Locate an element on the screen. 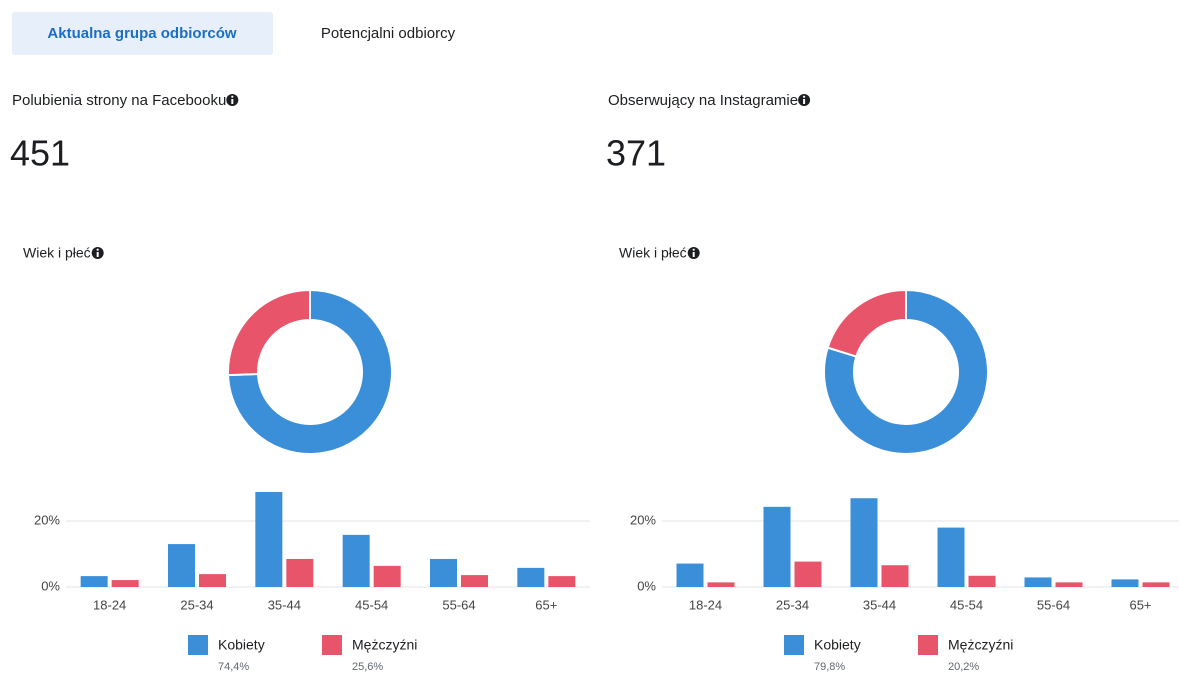 Image resolution: width=1179 pixels, height=675 pixels. tab-label: Aktualna grupa odbiorców is located at coordinates (142, 33).